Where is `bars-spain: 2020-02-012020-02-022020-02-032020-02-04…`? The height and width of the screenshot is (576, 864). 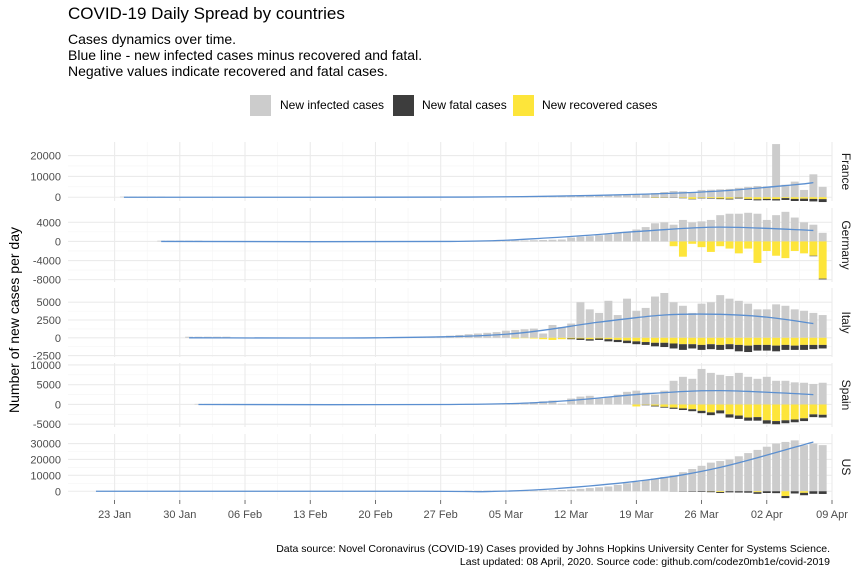
bars-spain: 2020-02-012020-02-022020-02-032020-02-04… is located at coordinates (510, 396).